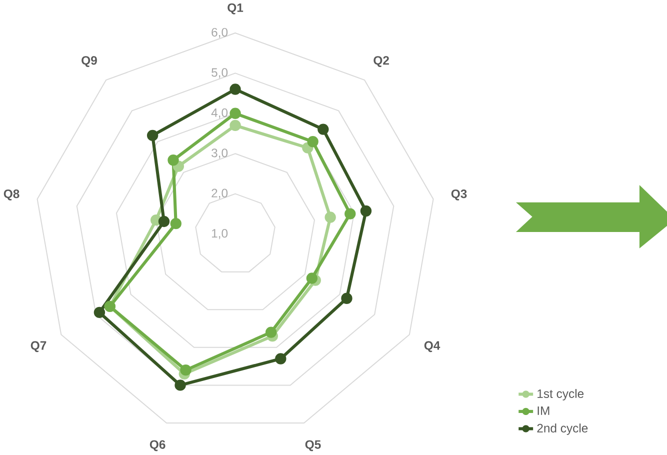 This screenshot has height=455, width=667. I want to click on spoke-label: Q6, so click(158, 446).